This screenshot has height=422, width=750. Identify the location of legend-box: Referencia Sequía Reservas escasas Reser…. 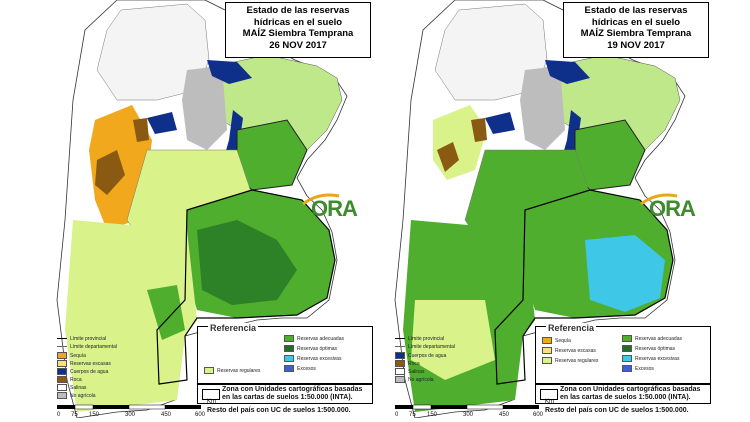
(623, 353).